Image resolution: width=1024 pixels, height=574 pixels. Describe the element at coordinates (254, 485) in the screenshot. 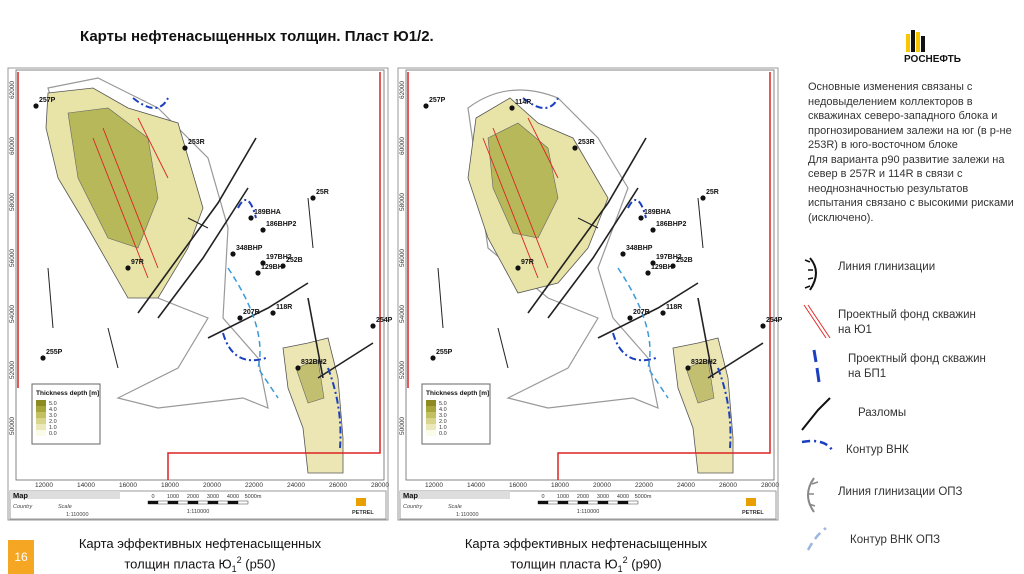

I see `x-tick-label: 22000` at that location.